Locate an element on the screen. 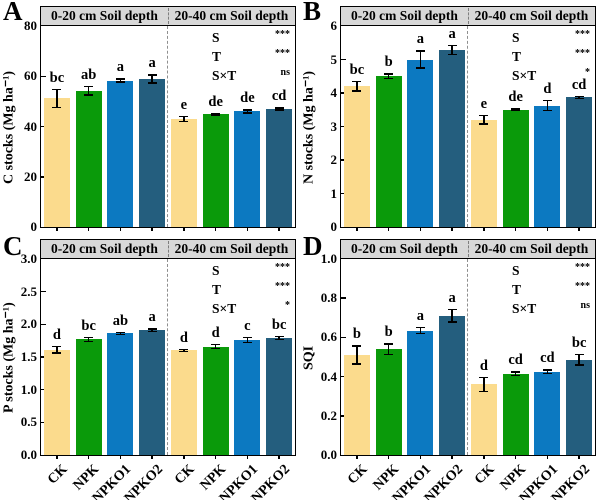 This screenshot has height=500, width=600. anova-significance: * is located at coordinates (287, 305).